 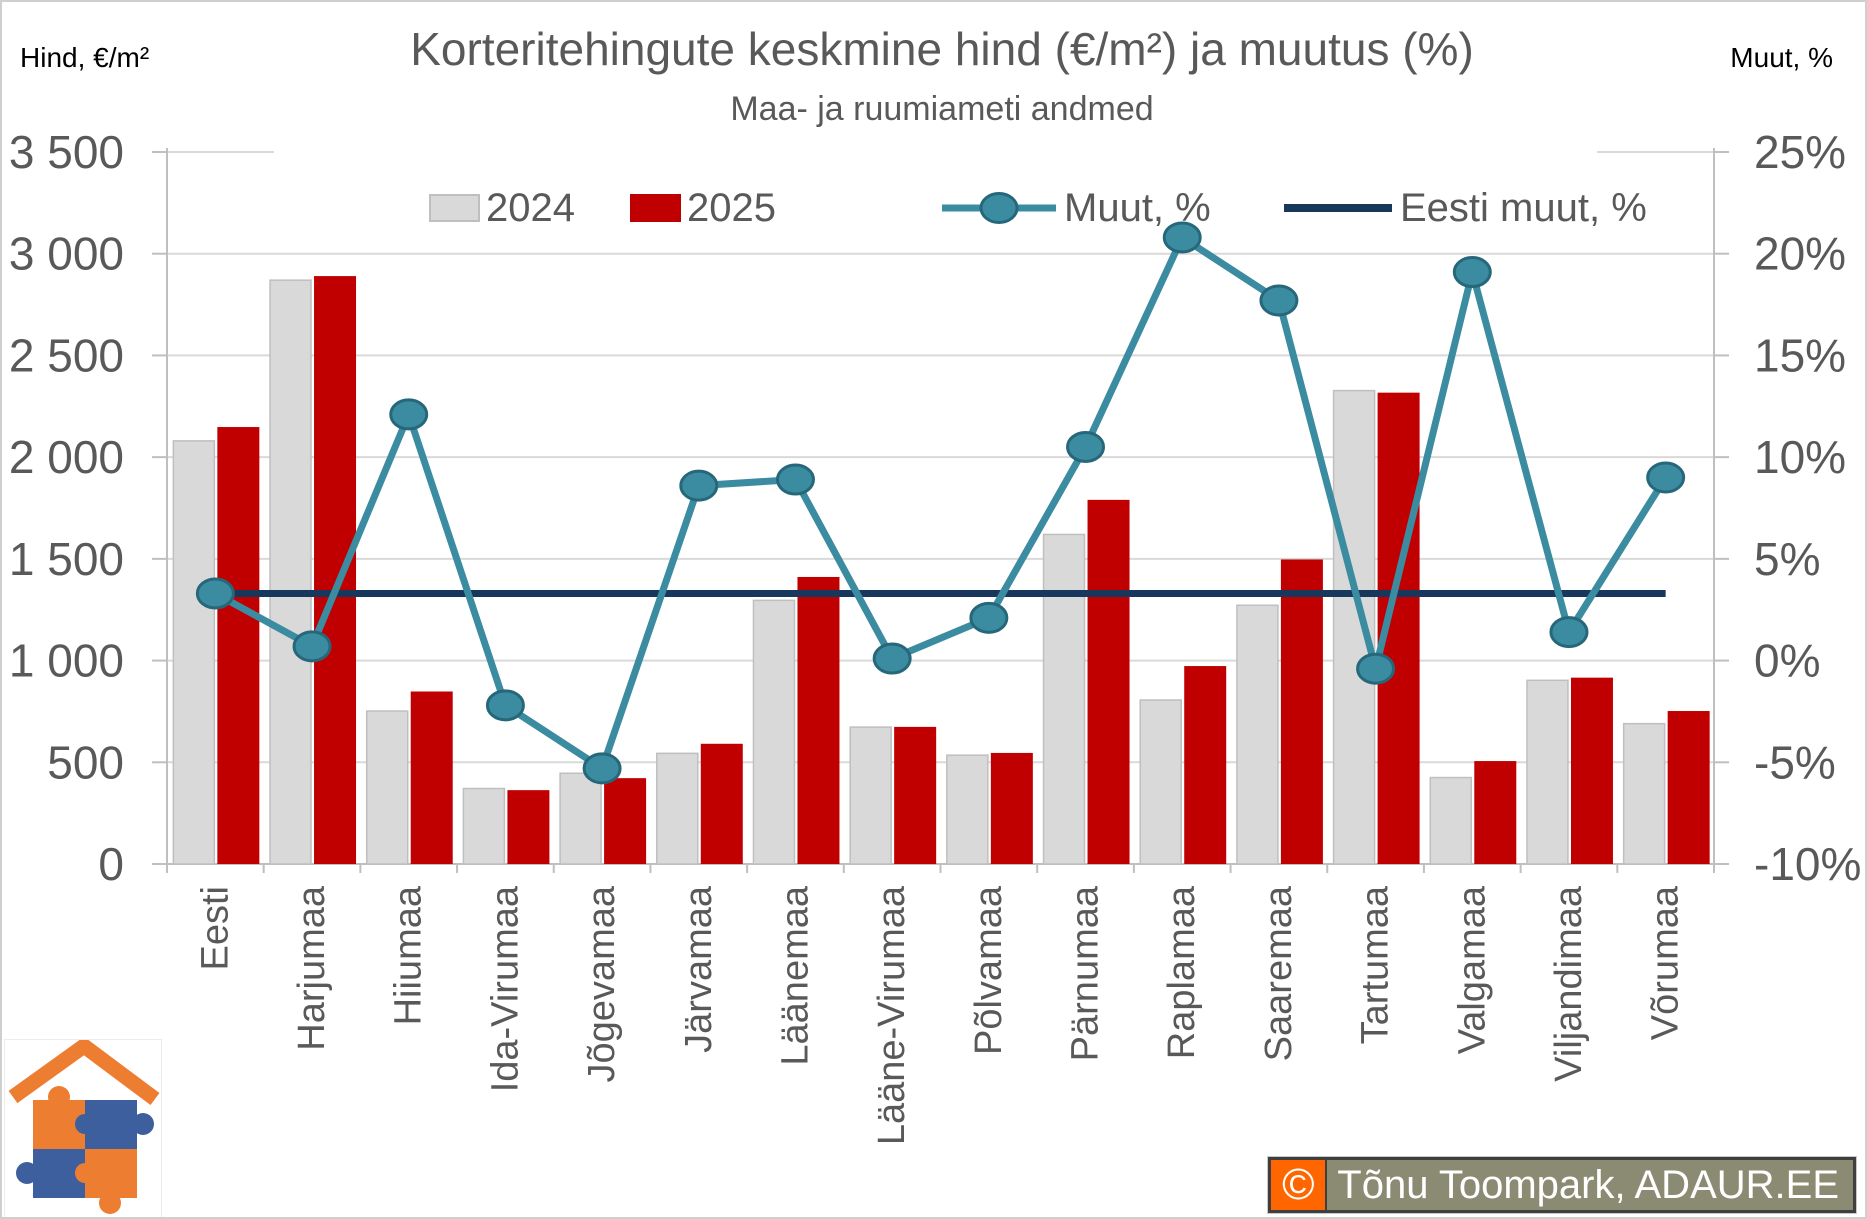 What do you see at coordinates (699, 969) in the screenshot?
I see `x-axis-label-Järvamaa: Järvamaa` at bounding box center [699, 969].